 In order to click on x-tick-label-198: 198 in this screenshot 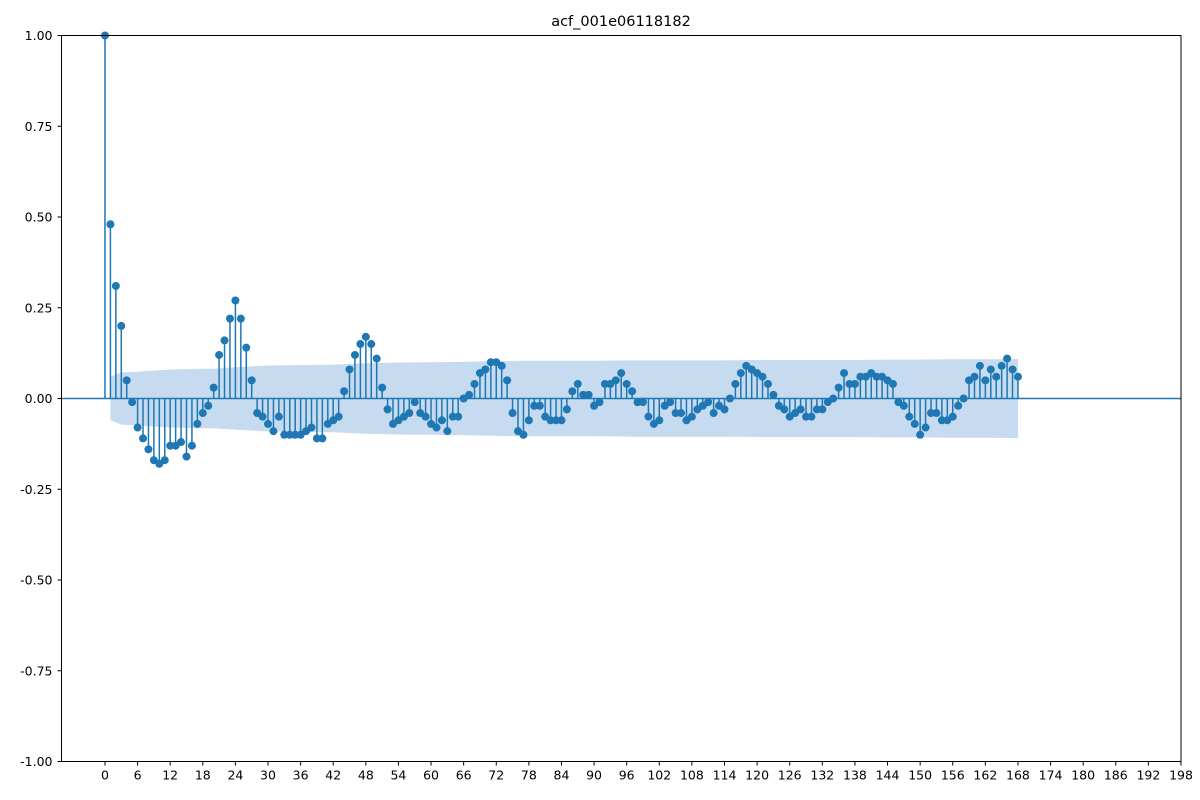, I will do `click(1181, 775)`.